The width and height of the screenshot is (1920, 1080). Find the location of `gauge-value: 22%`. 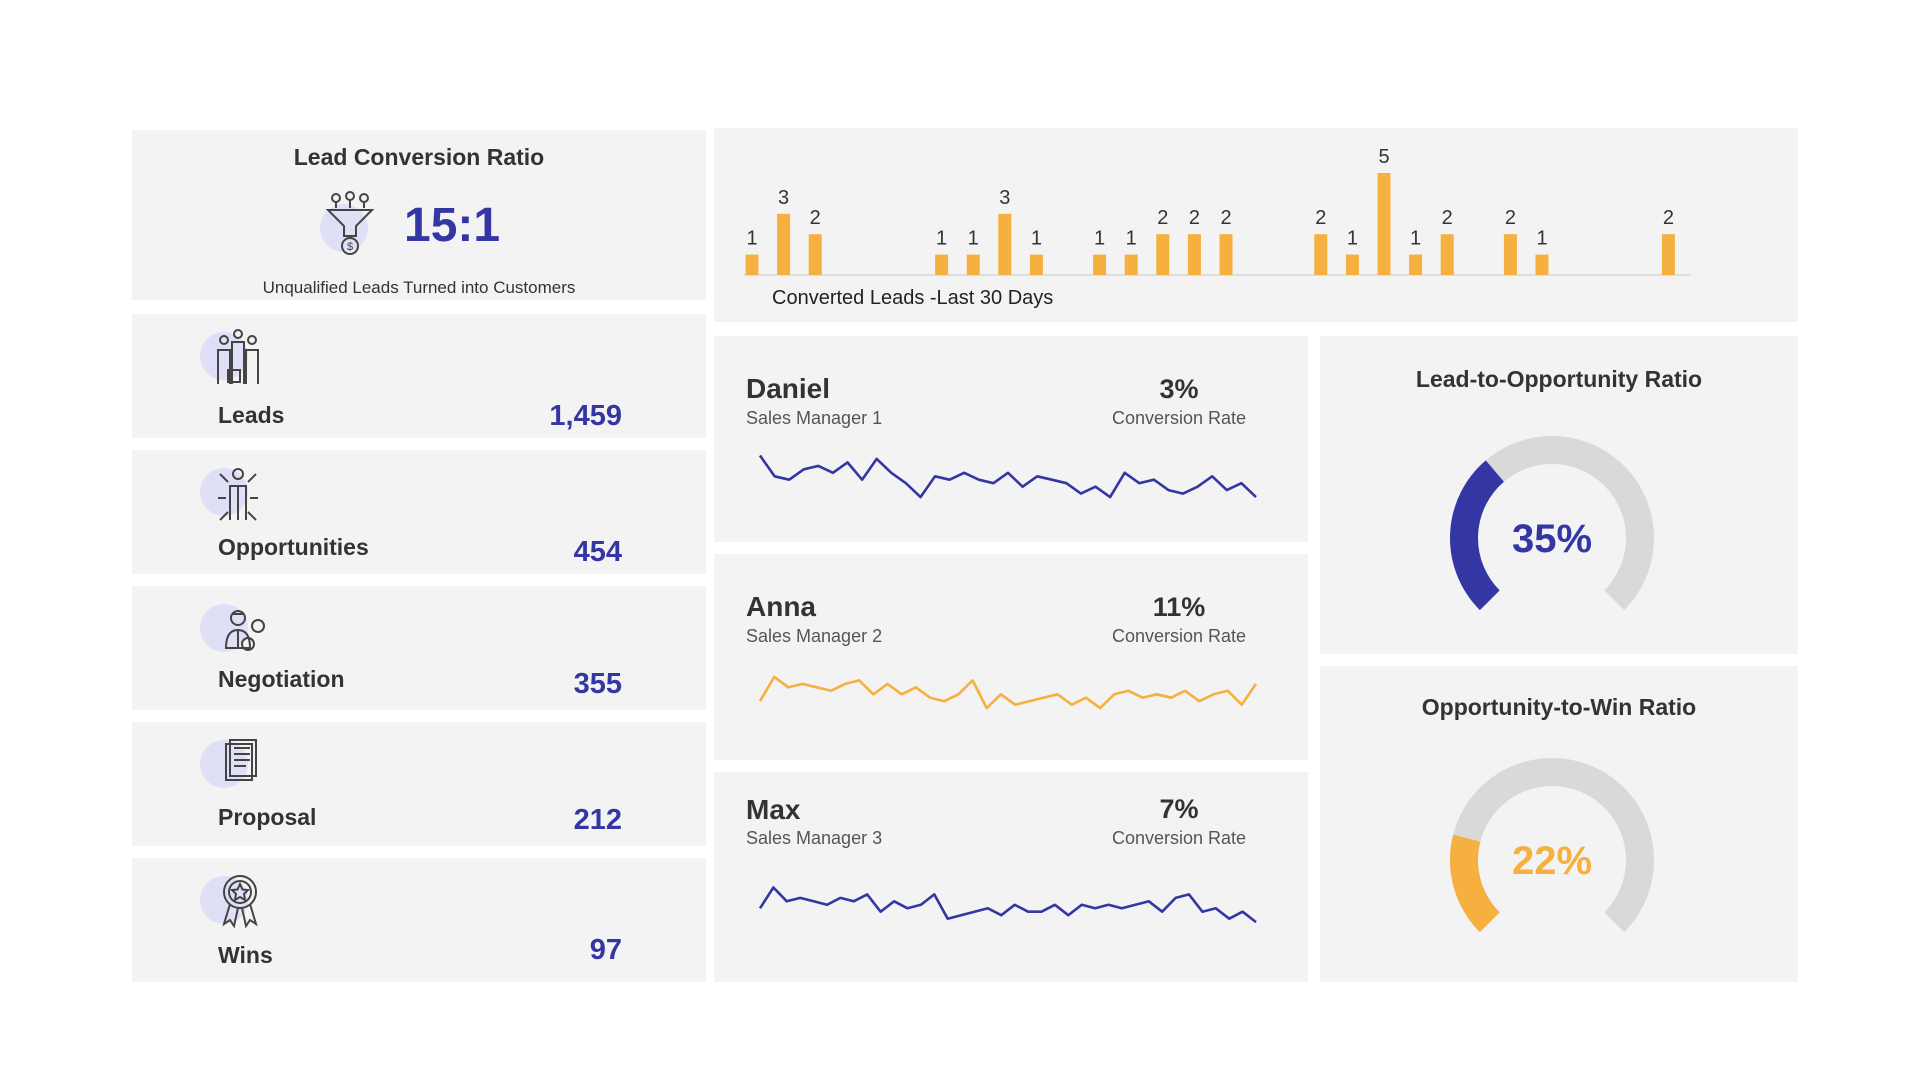

gauge-value: 22% is located at coordinates (1552, 861).